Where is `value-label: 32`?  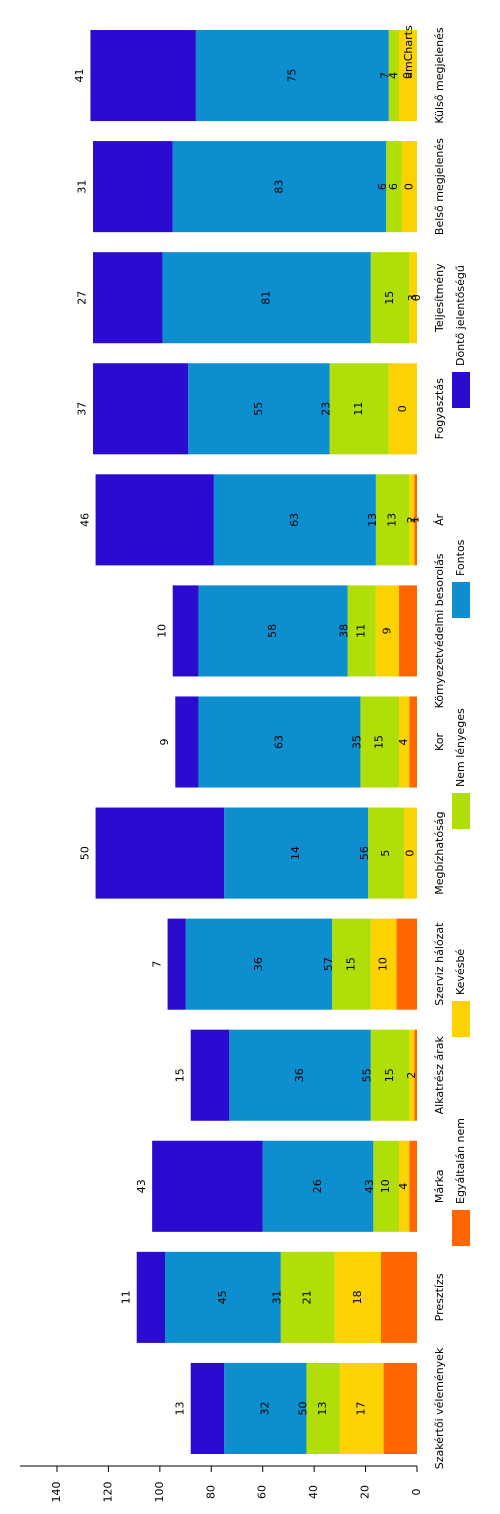 value-label: 32 is located at coordinates (264, 1408).